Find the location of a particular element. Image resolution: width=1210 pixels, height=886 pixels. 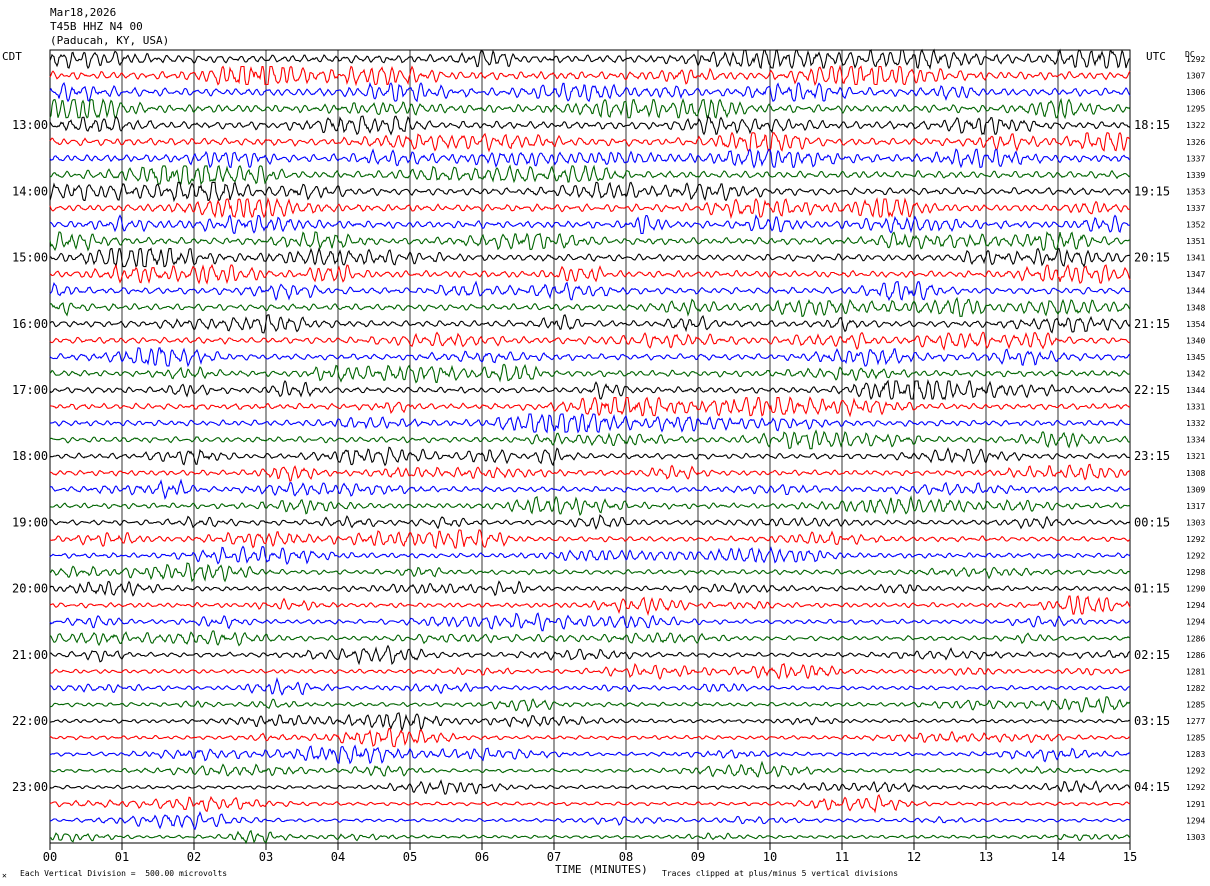

dc-offset-36: 1286 is located at coordinates (1195, 655).